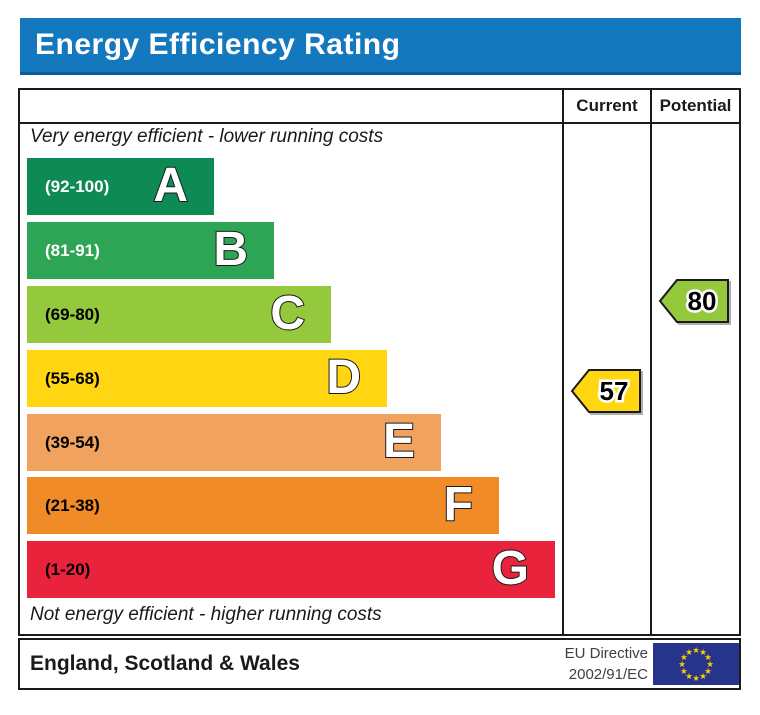  Describe the element at coordinates (72, 250) in the screenshot. I see `band-b-range: (81-91)` at that location.